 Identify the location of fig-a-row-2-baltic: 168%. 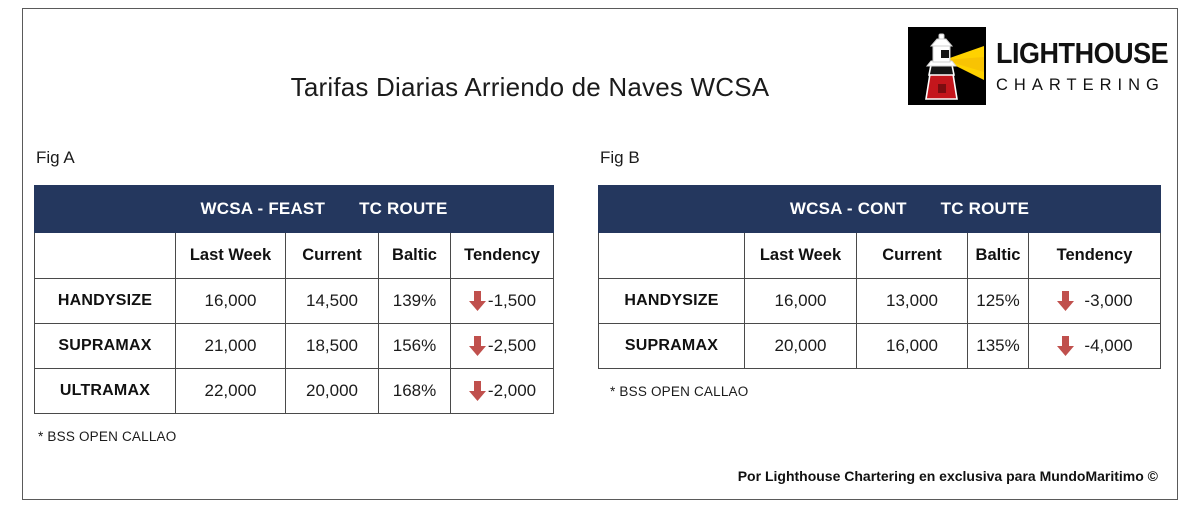
(414, 391).